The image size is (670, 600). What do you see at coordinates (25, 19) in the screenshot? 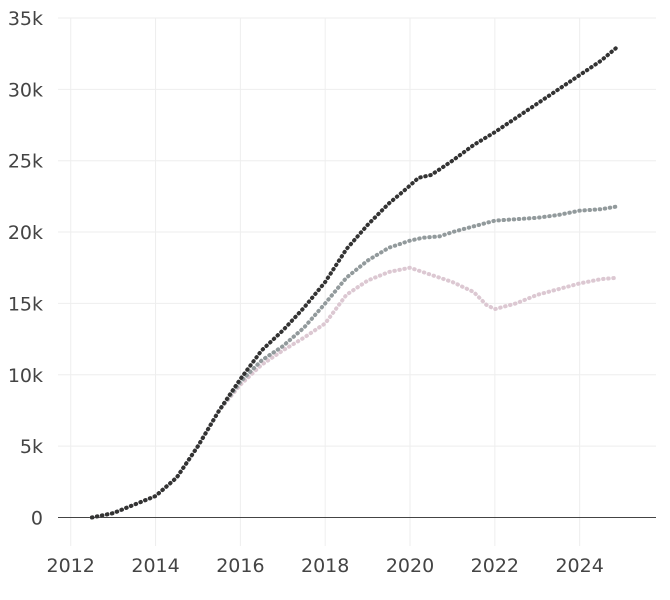
I see `y-tick-label: 35k` at bounding box center [25, 19].